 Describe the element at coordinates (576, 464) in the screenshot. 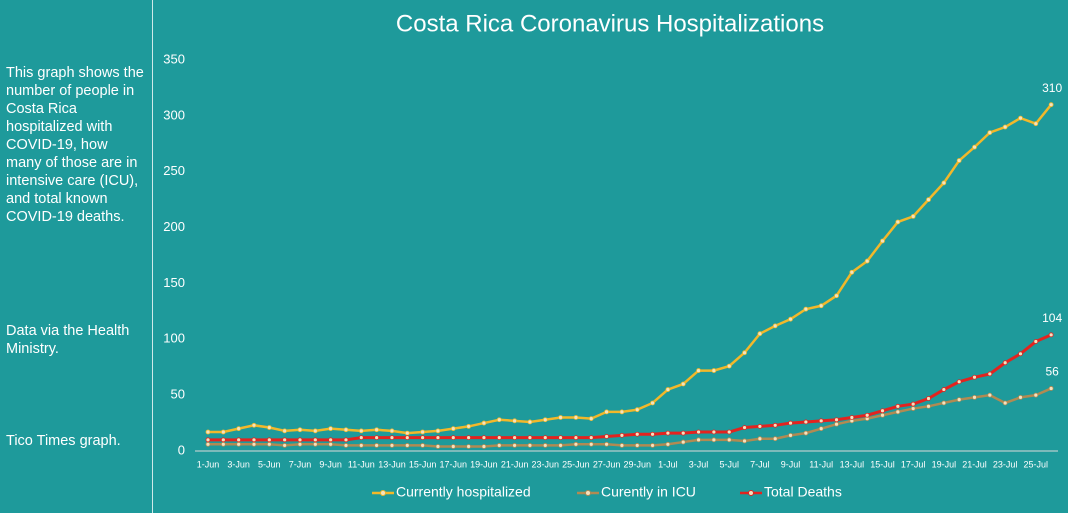

I see `x-tick-label: 25-Jun` at that location.